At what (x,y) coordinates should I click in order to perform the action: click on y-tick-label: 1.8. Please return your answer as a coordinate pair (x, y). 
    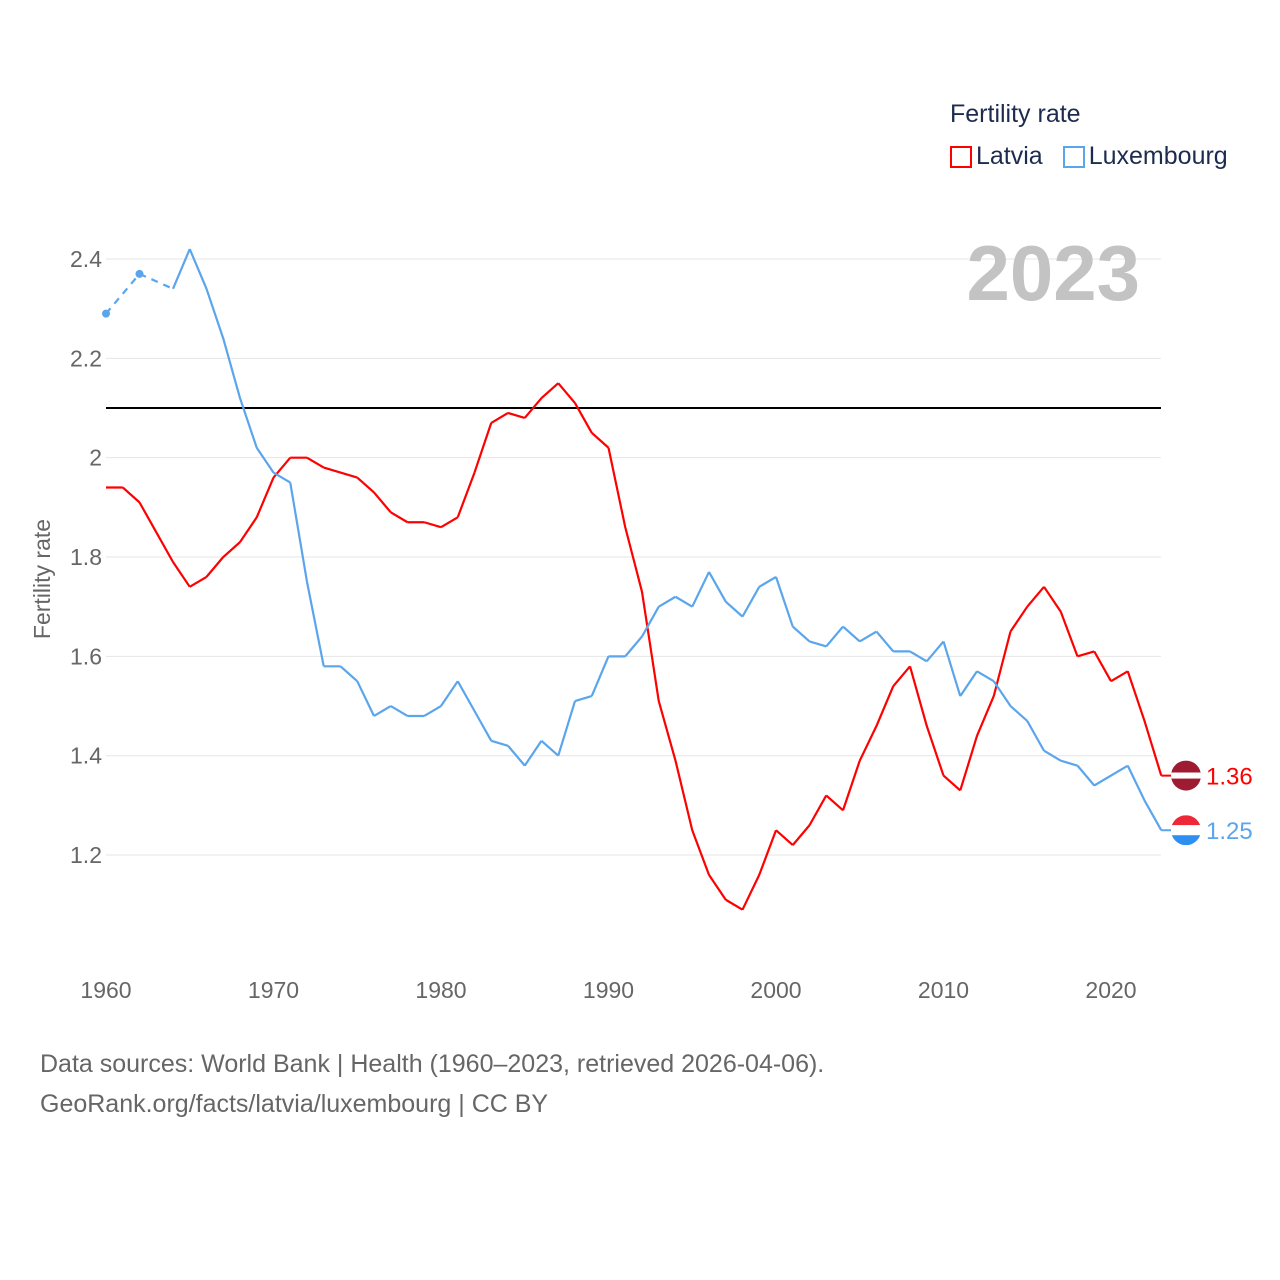
    Looking at the image, I should click on (86, 557).